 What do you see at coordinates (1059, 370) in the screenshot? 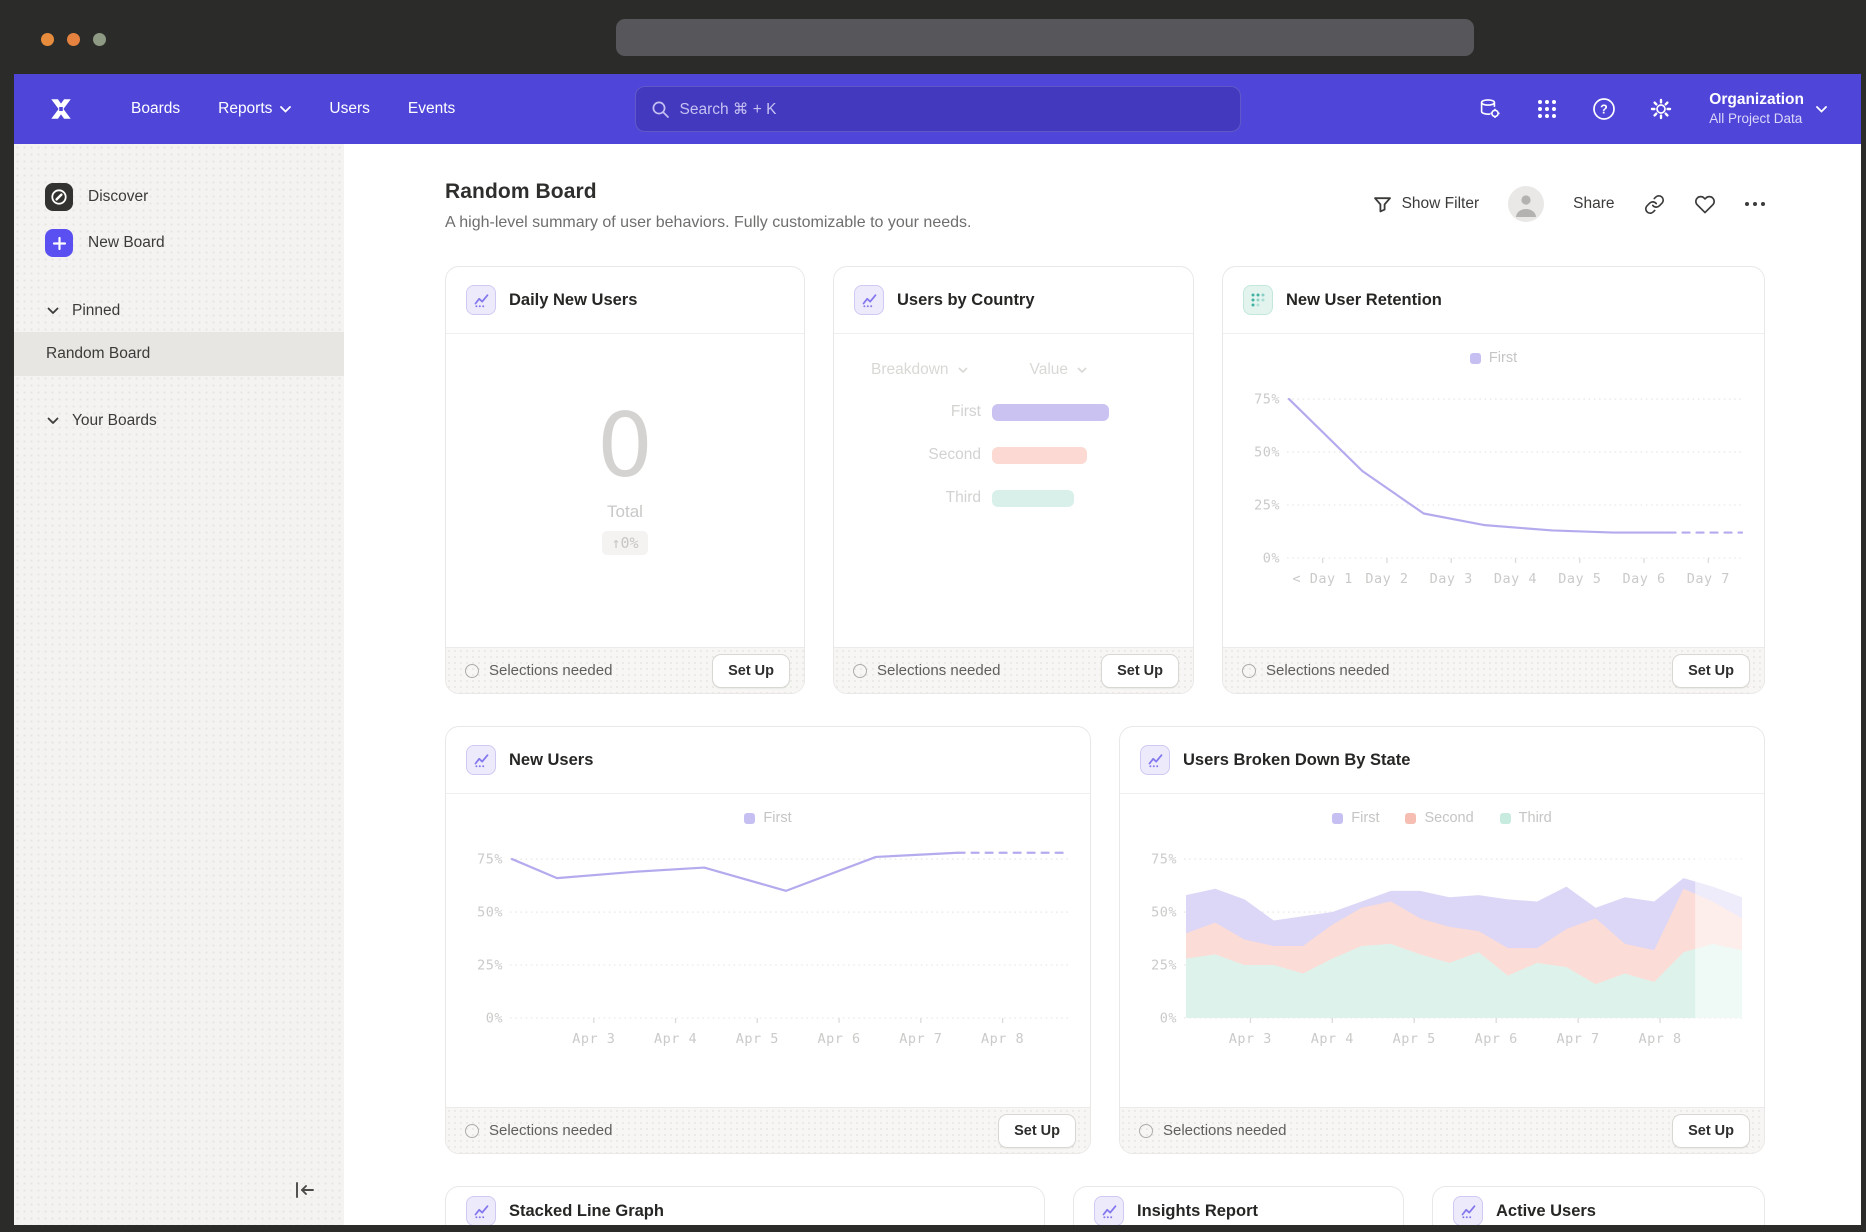
I see `value-dropdown: Value` at bounding box center [1059, 370].